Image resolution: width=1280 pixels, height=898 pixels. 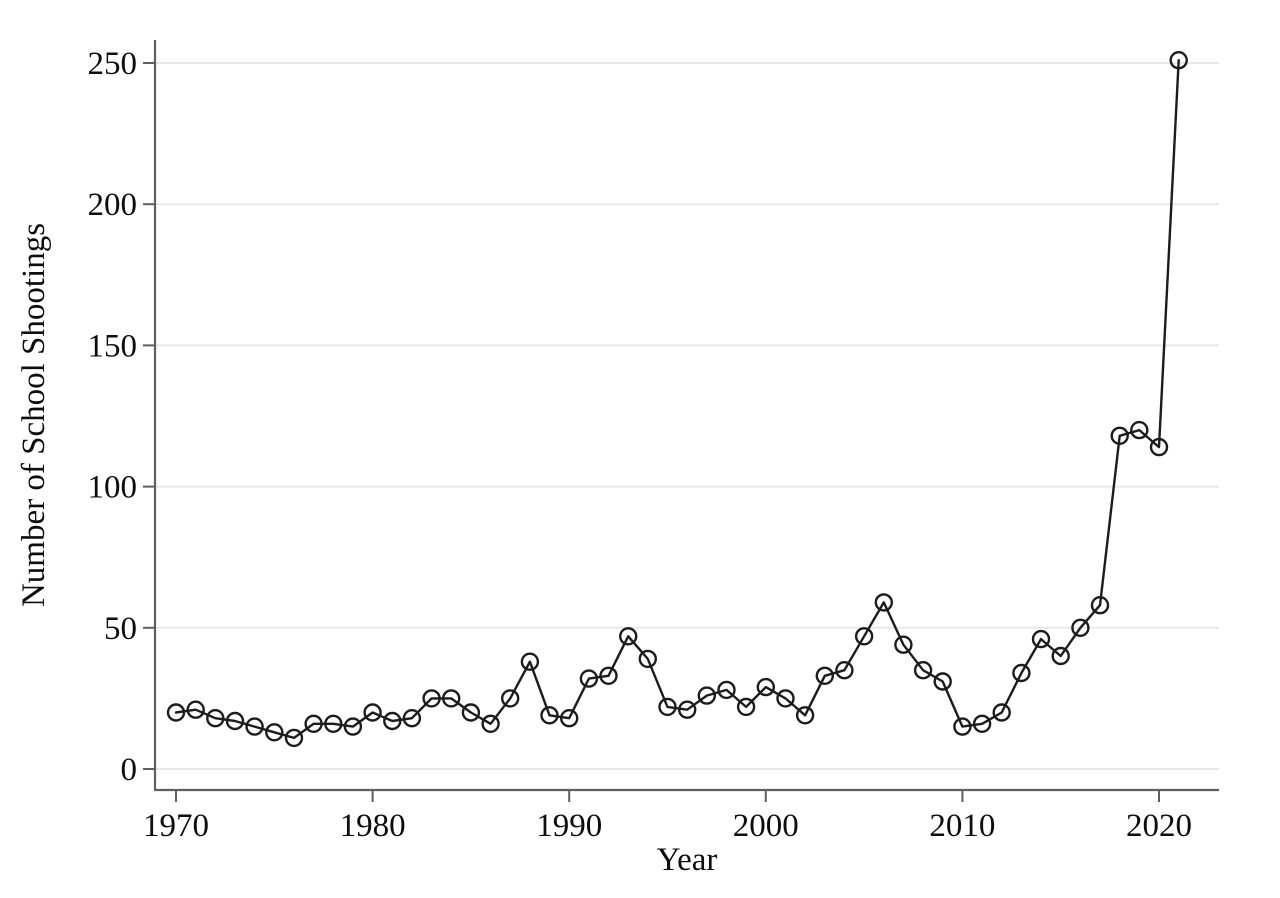 What do you see at coordinates (962, 826) in the screenshot?
I see `x-tick-label: 2010` at bounding box center [962, 826].